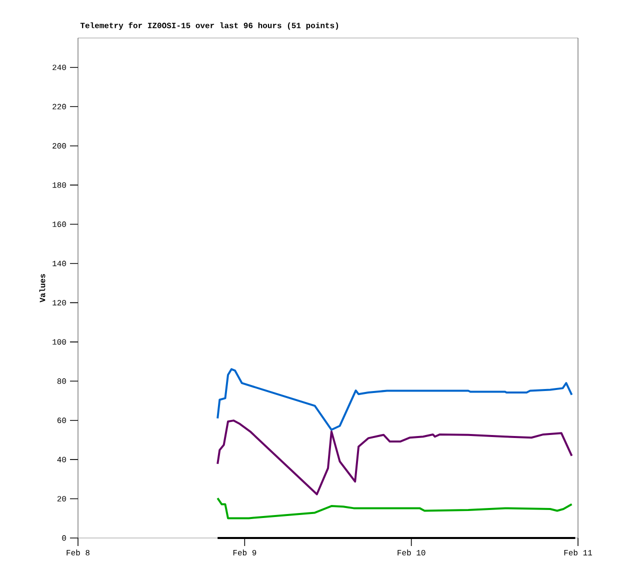 Image resolution: width=618 pixels, height=579 pixels. Describe the element at coordinates (244, 553) in the screenshot. I see `x-tick-label: Feb 9` at that location.